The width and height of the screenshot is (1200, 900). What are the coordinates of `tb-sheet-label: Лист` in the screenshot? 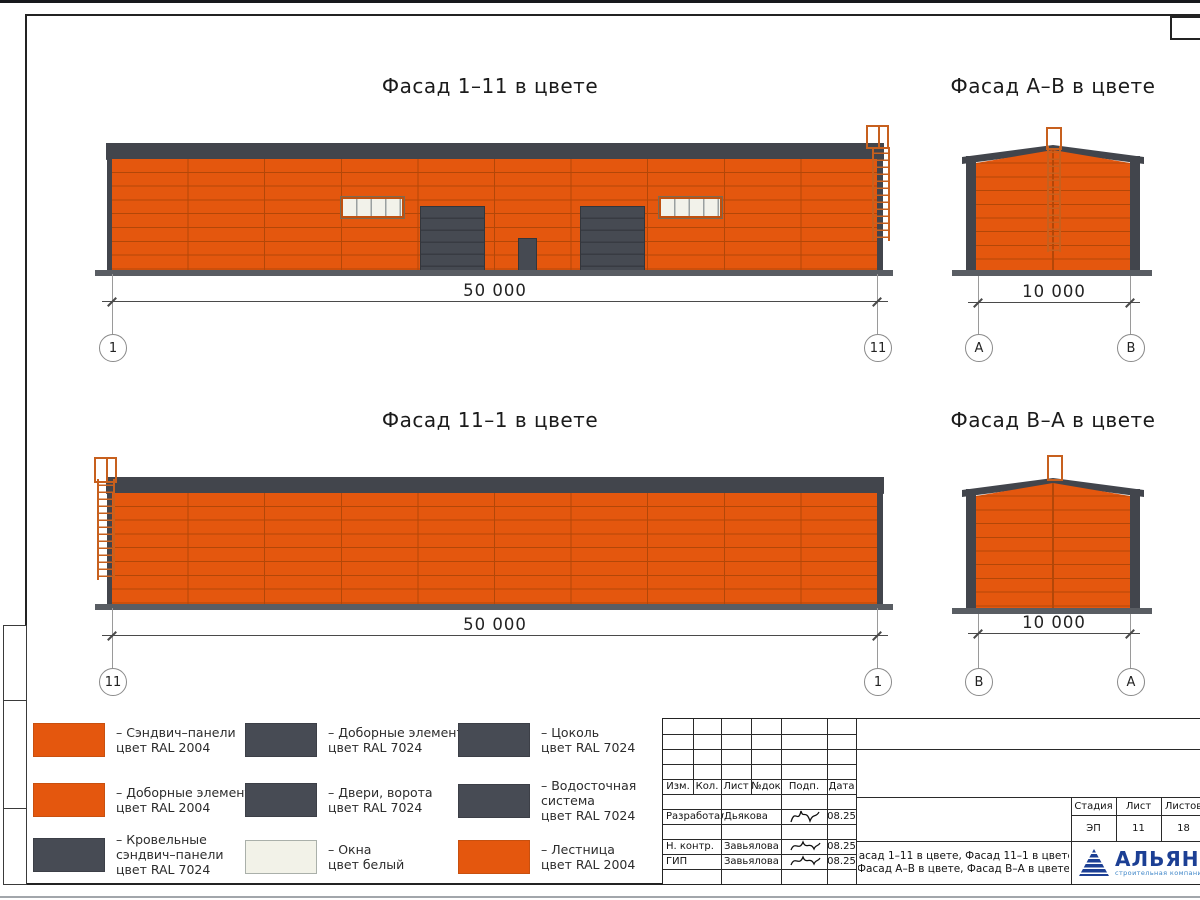 It's located at (1138, 806).